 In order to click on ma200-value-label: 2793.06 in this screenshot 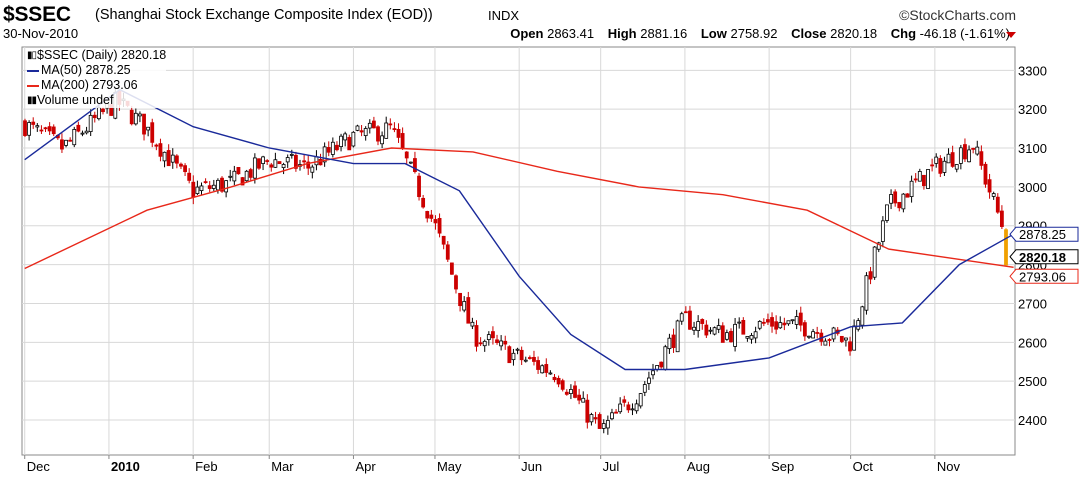, I will do `click(1042, 276)`.